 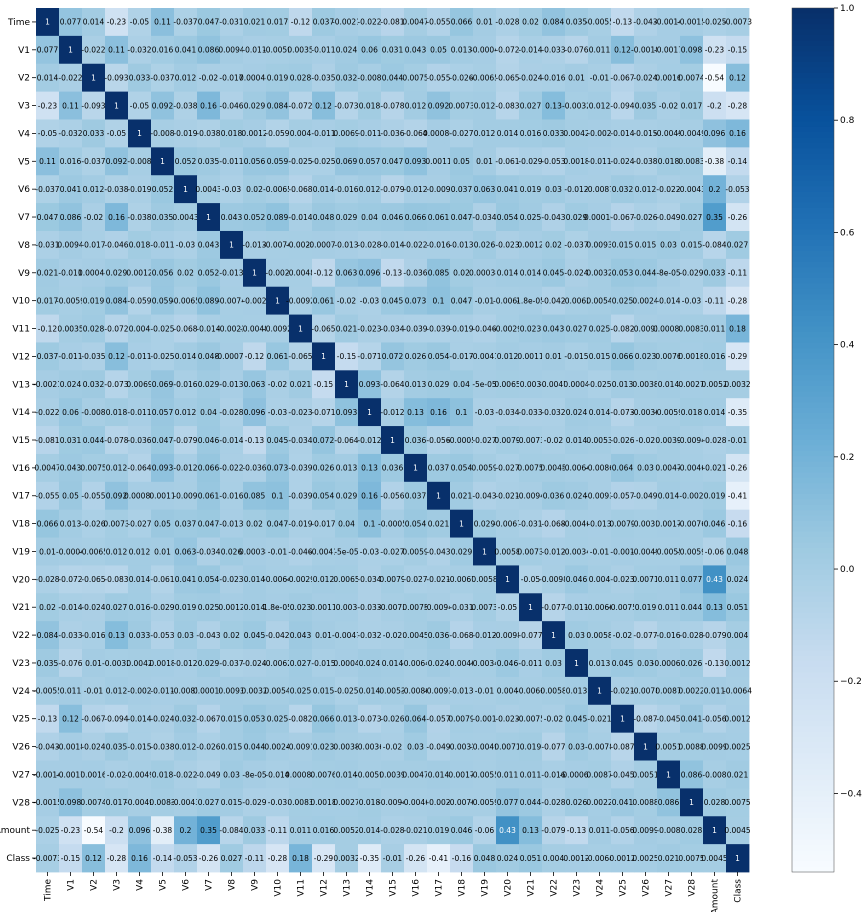 I want to click on cell-value-label: 0.0012, so click(x=737, y=663).